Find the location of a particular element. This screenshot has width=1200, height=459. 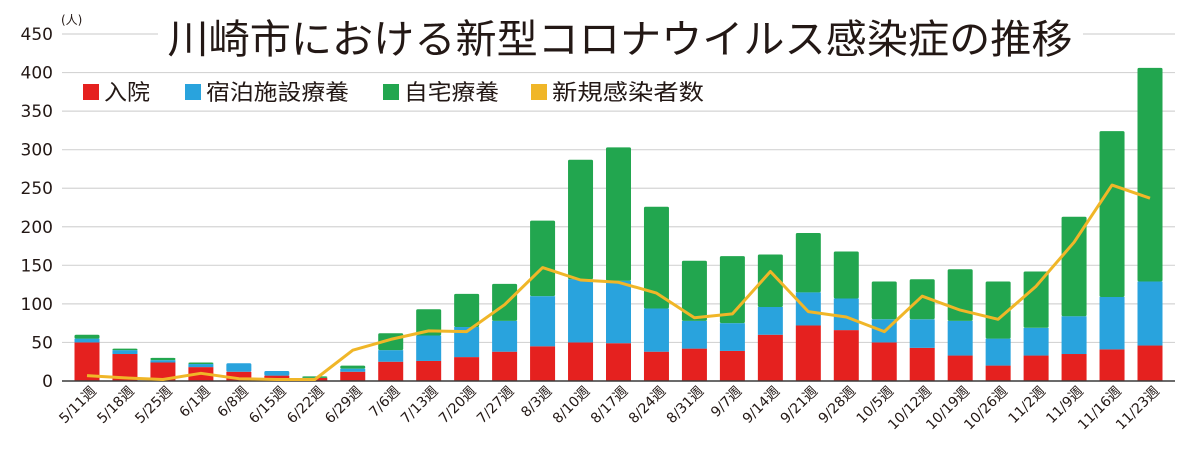

y-axis-ticks: 0 50 100 150 200 250 300 350 400 450 is located at coordinates (37, 208).